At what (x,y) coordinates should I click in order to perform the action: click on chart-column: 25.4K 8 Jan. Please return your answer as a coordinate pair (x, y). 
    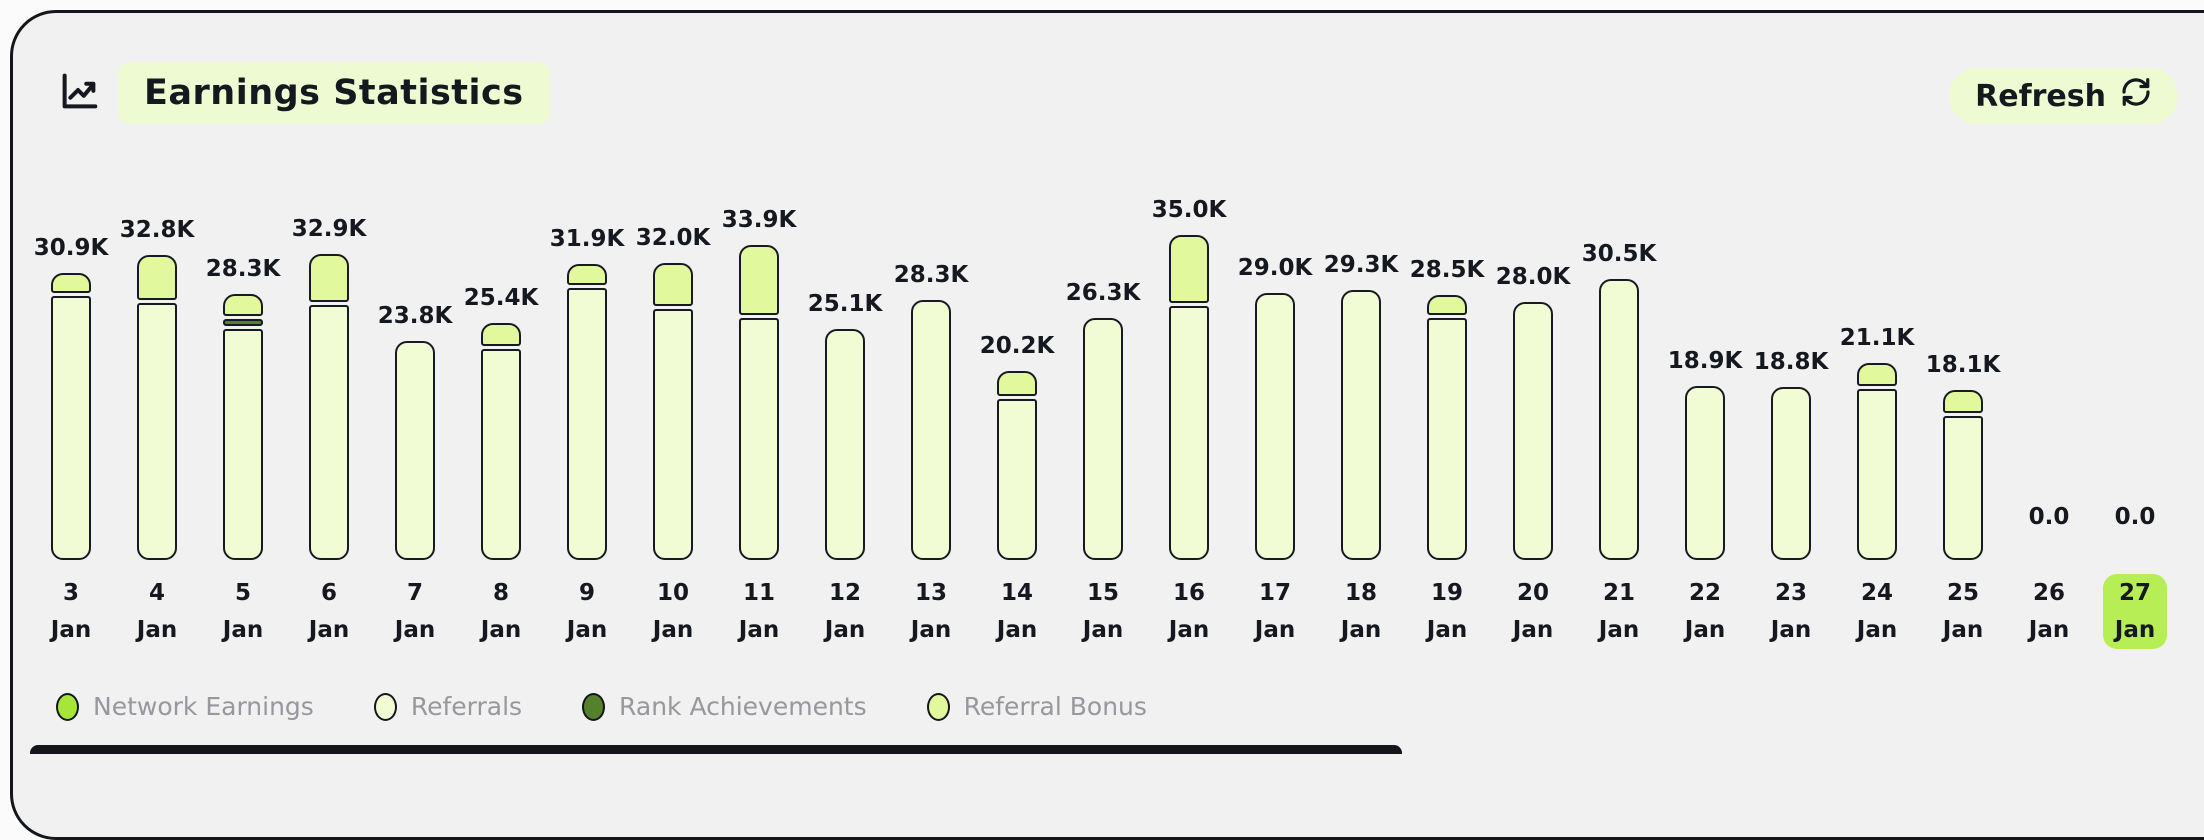
    Looking at the image, I should click on (501, 418).